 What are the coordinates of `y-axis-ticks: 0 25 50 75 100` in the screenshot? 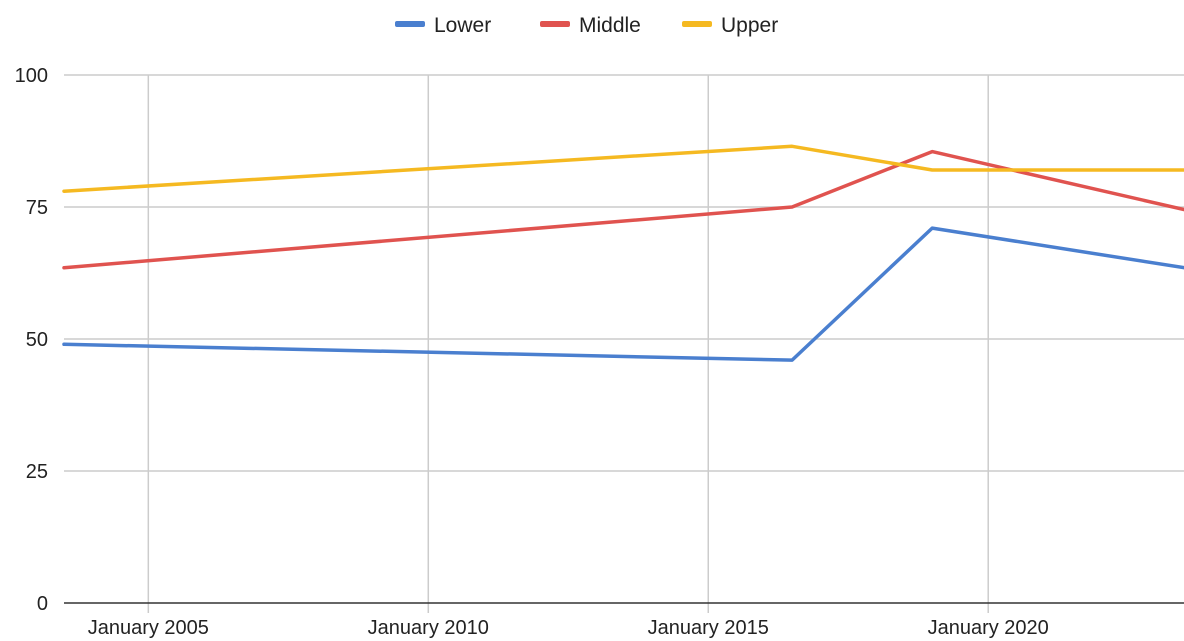 It's located at (31, 340).